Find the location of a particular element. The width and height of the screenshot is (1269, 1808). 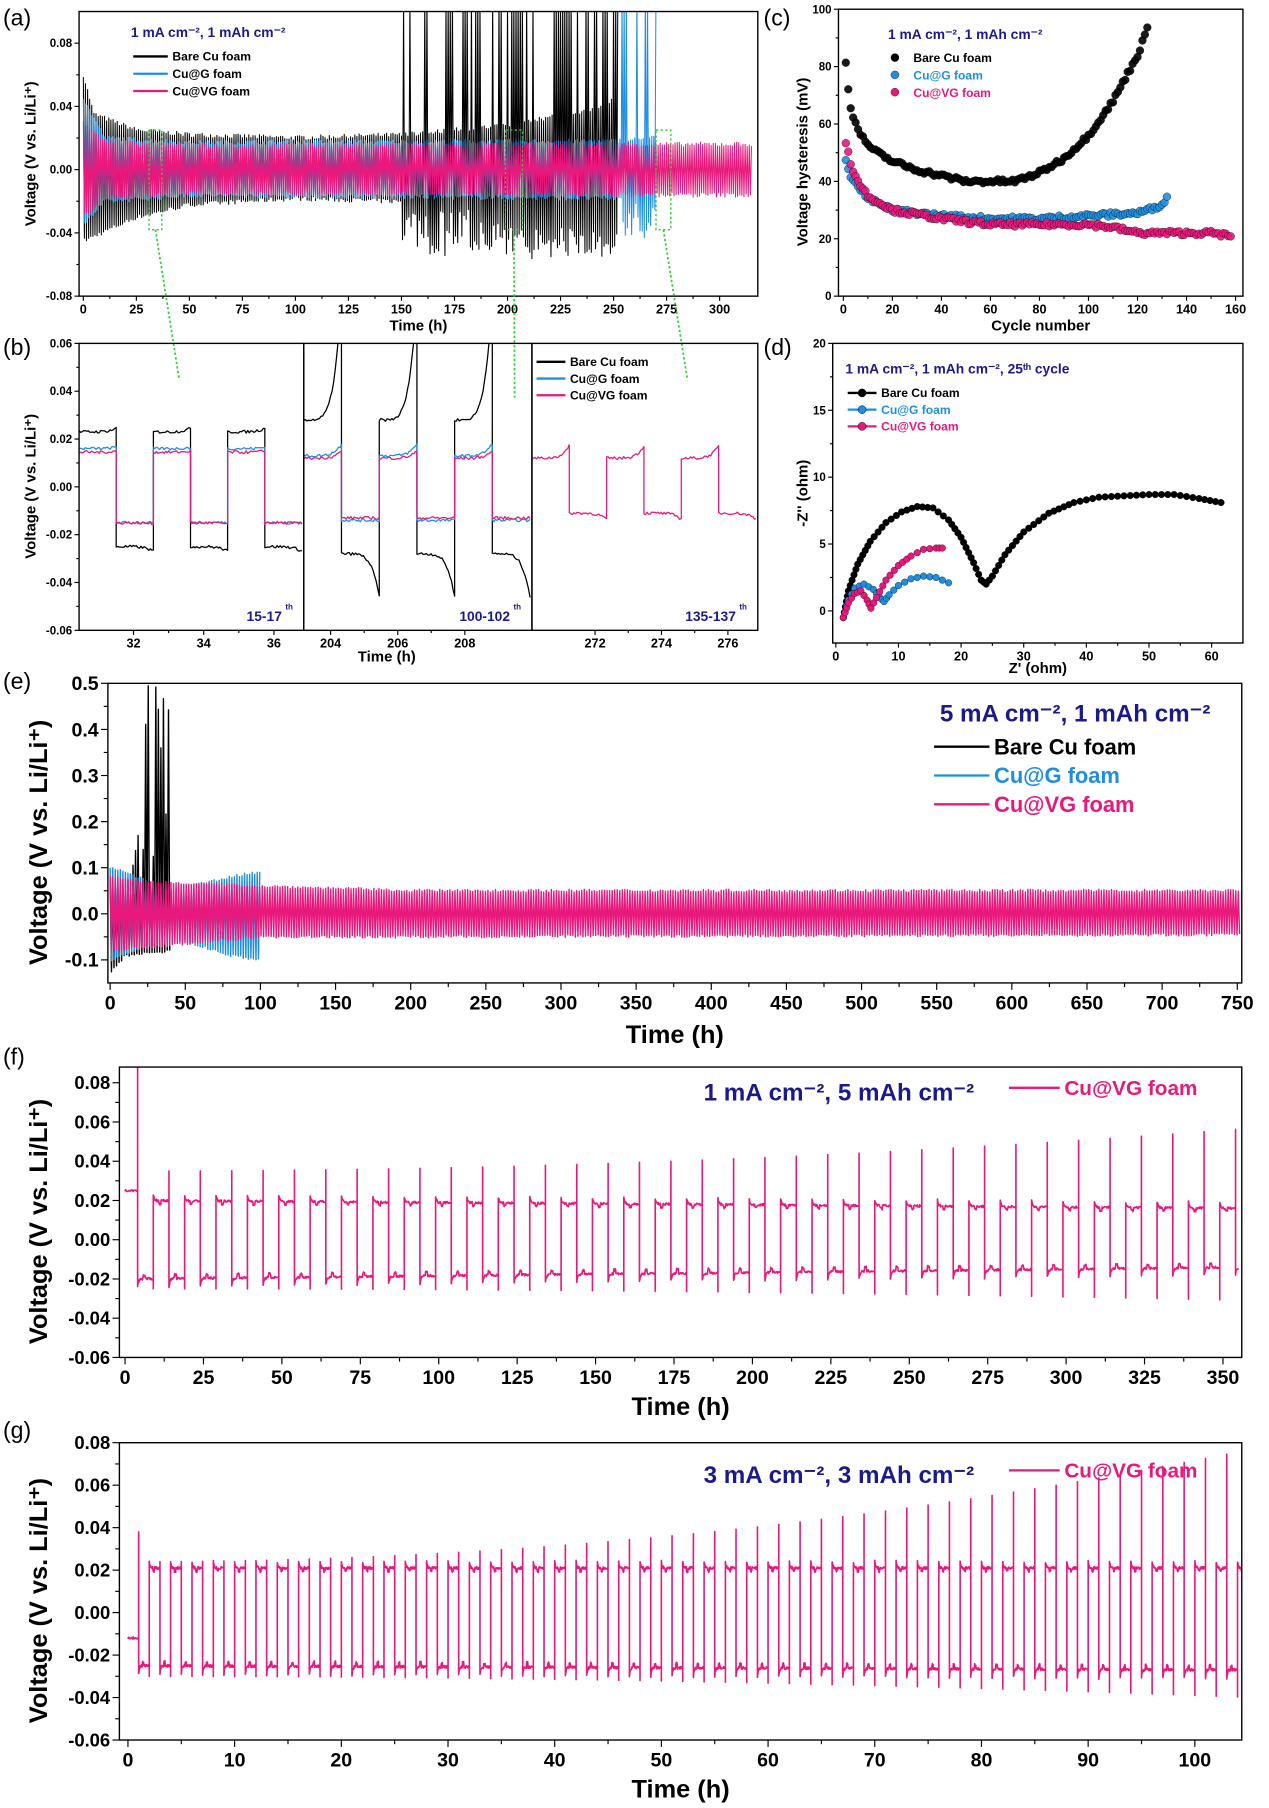

legend-marker is located at coordinates (895, 92).